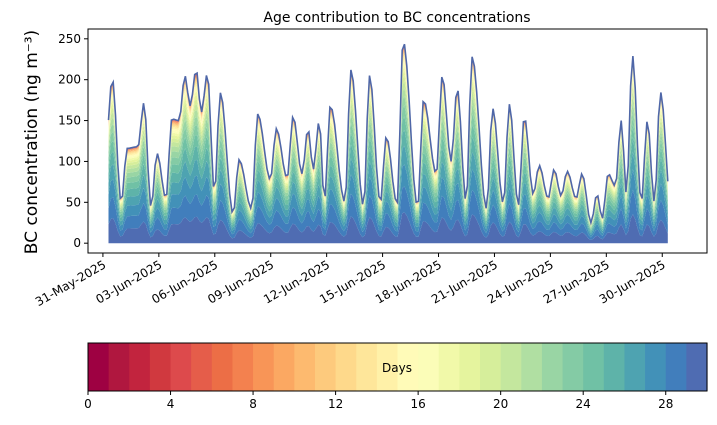  Describe the element at coordinates (500, 404) in the screenshot. I see `colorbar-tick-label: 20` at that location.